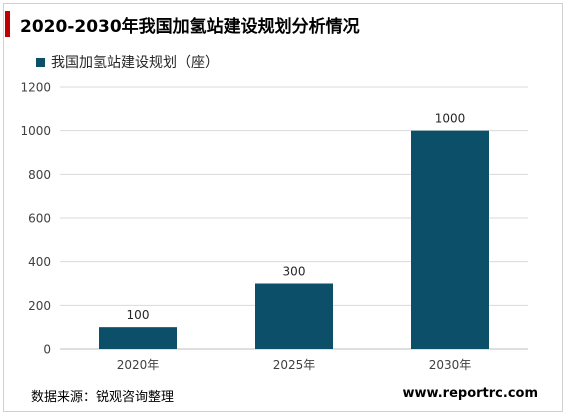  I want to click on source-note: 数据来源：锐观咨询整理, so click(103, 397).